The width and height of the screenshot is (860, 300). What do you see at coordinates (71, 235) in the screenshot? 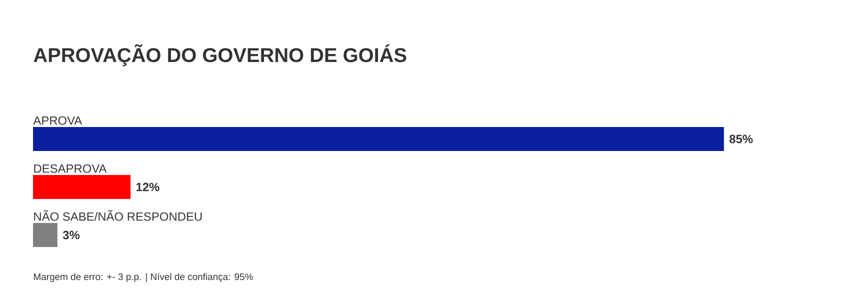
I see `data-label: 3%` at bounding box center [71, 235].